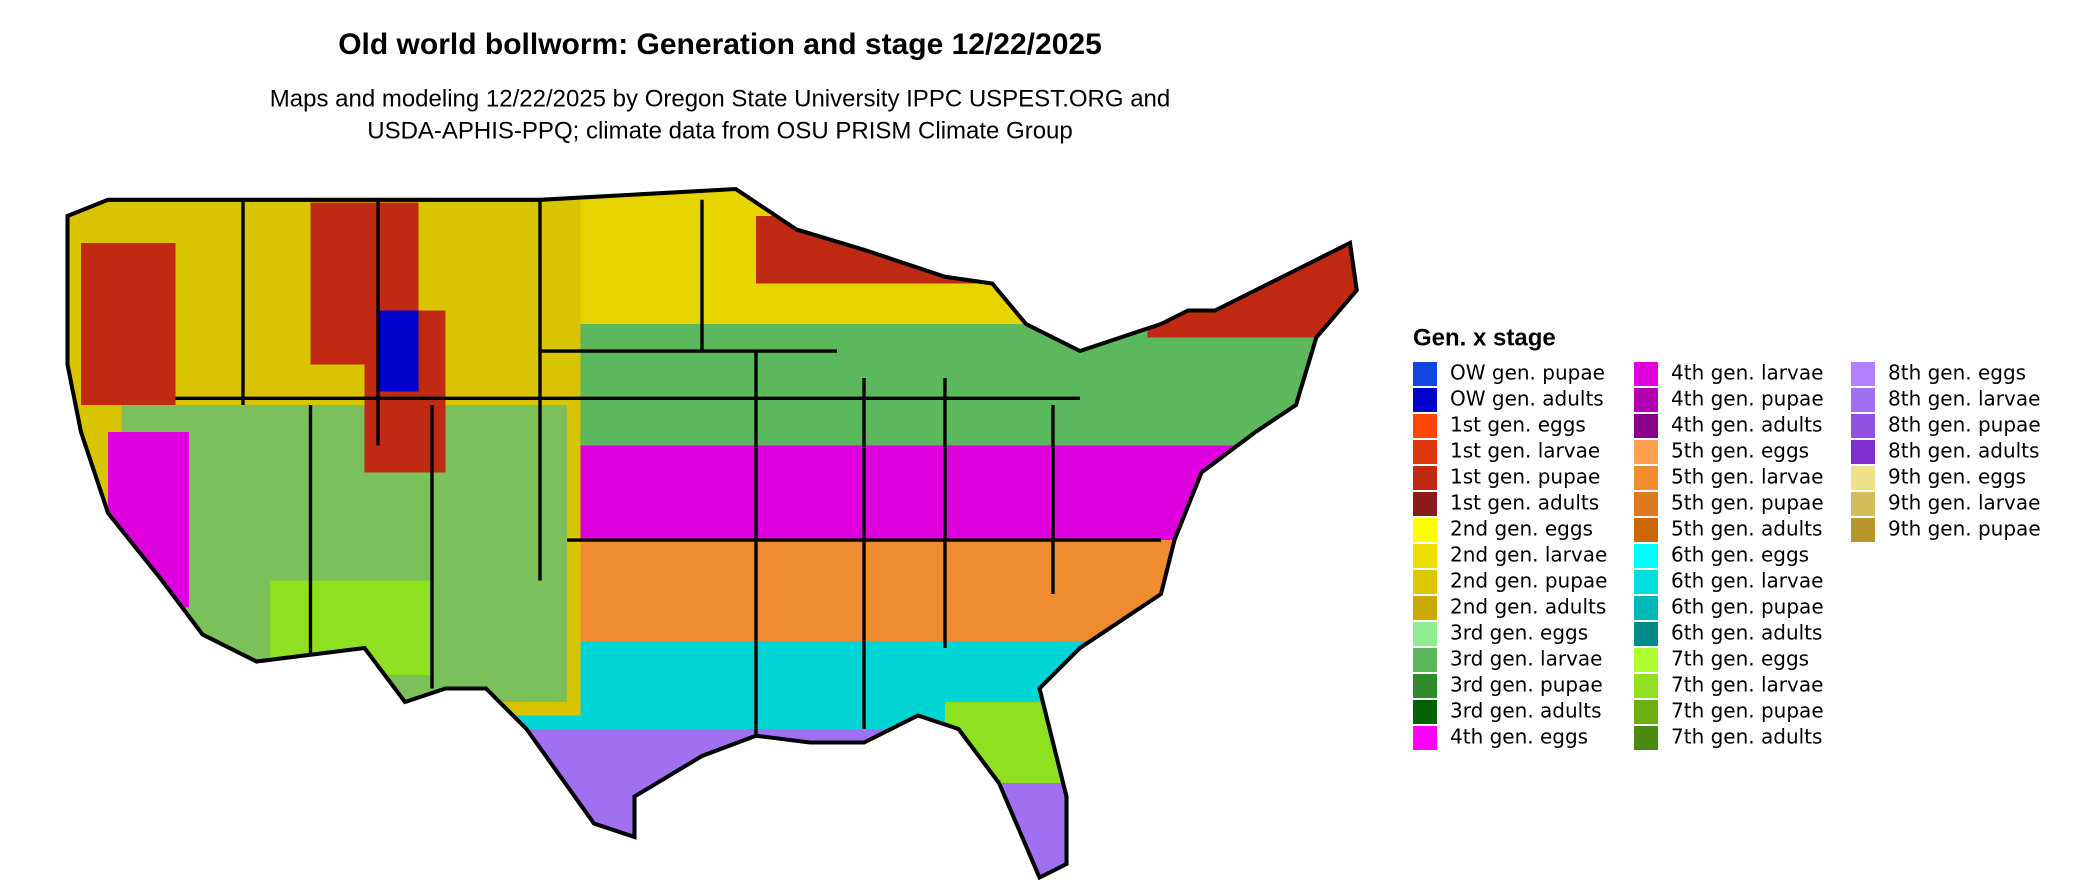  What do you see at coordinates (1528, 607) in the screenshot?
I see `legend-label: 2nd gen. adults` at bounding box center [1528, 607].